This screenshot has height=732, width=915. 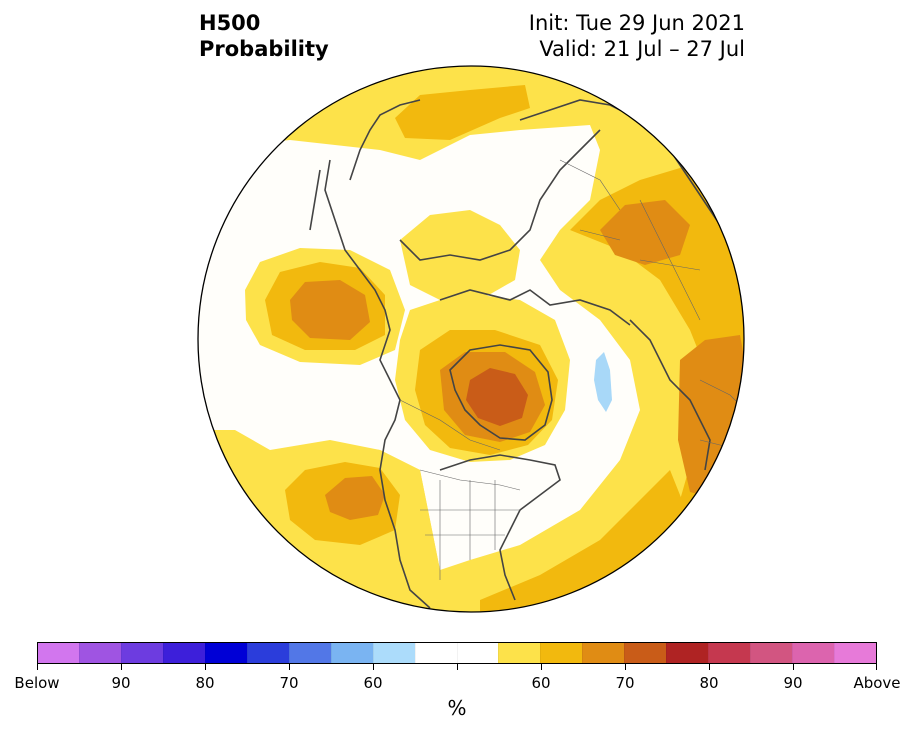 What do you see at coordinates (603, 382) in the screenshot?
I see `blue-region` at bounding box center [603, 382].